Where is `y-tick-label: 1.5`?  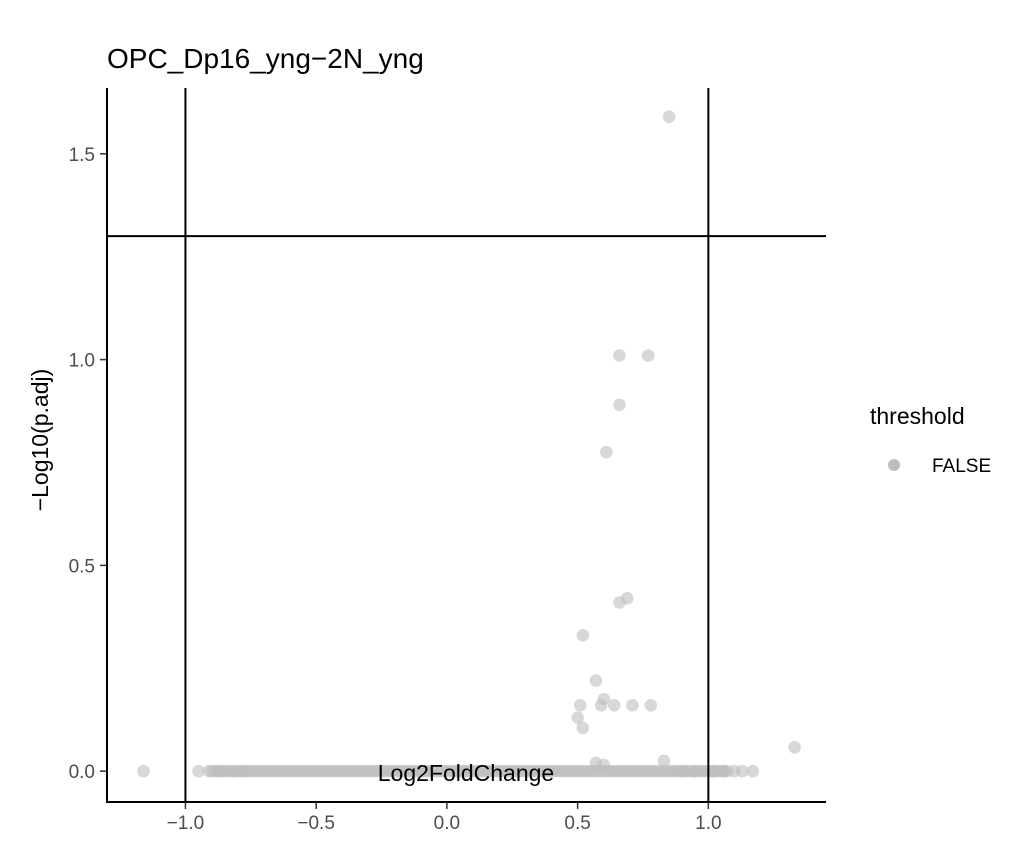 y-tick-label: 1.5 is located at coordinates (82, 155).